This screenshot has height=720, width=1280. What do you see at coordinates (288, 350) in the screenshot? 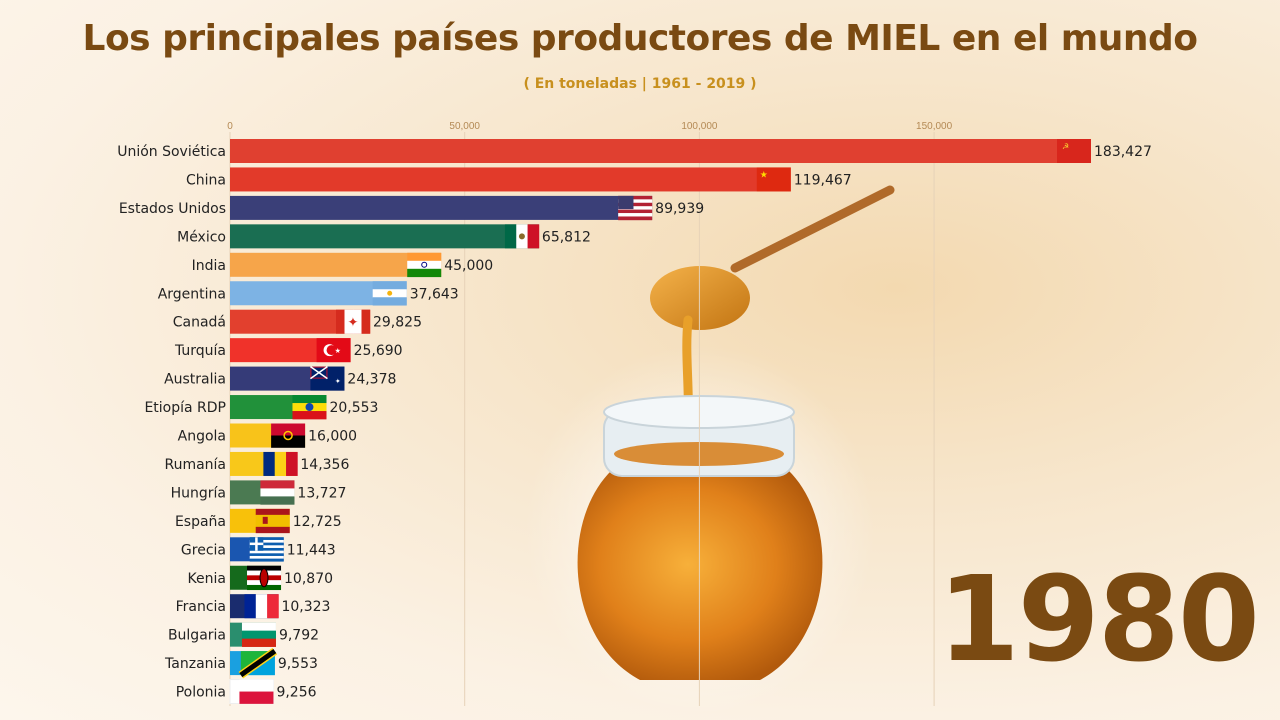
I see `bar-row: ★ Turquía 25,690` at bounding box center [288, 350].